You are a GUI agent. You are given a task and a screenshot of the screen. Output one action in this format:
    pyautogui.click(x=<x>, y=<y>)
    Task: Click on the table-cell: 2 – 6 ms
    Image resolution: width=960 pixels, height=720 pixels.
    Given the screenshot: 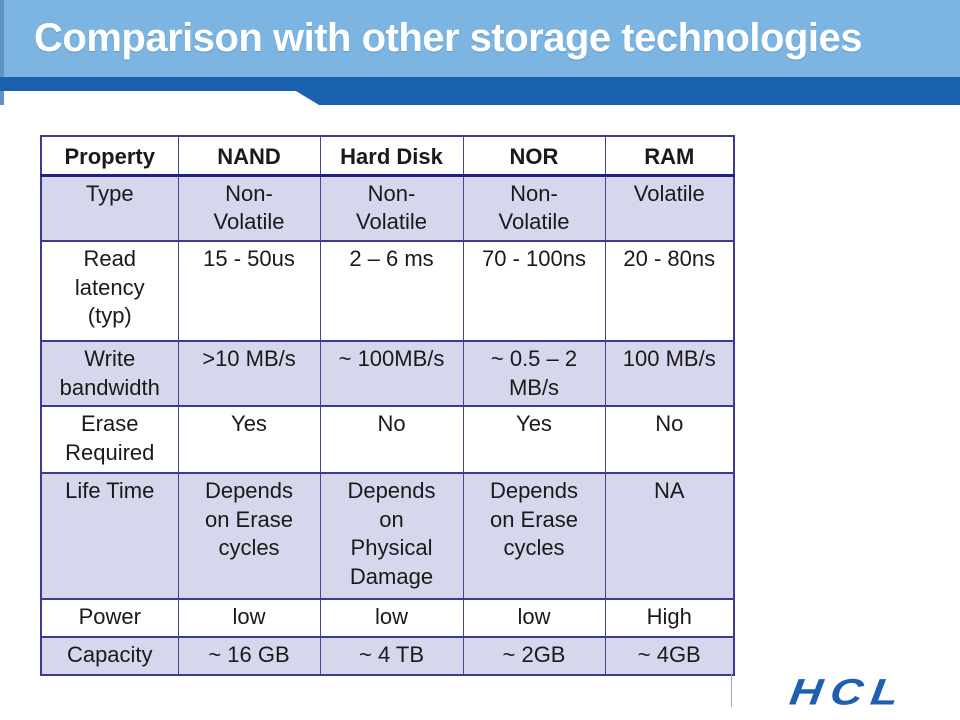 What is the action you would take?
    pyautogui.click(x=391, y=291)
    